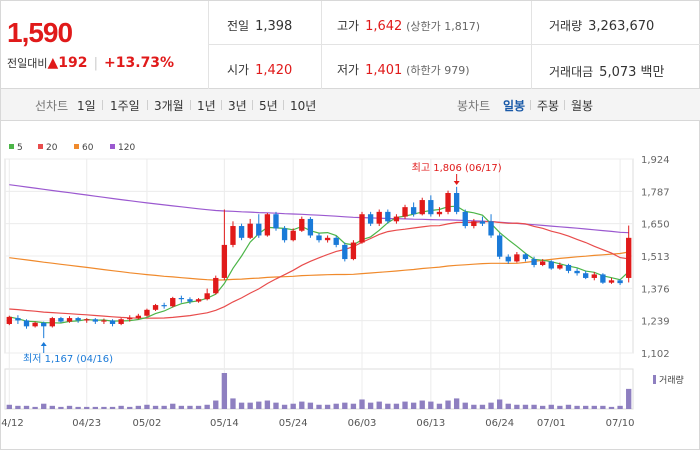  What do you see at coordinates (238, 26) in the screenshot?
I see `stat-label: 전일` at bounding box center [238, 26].